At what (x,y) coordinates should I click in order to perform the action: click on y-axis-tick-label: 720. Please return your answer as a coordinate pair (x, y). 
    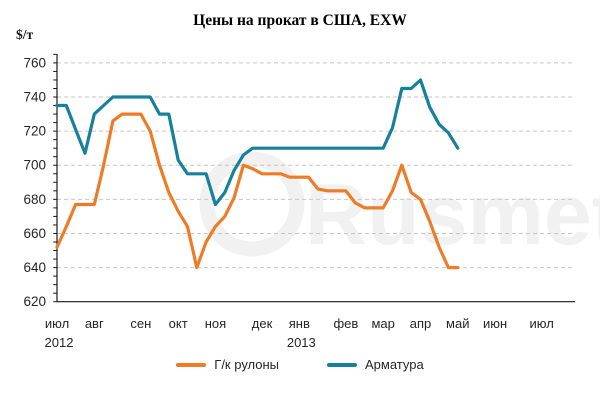
    Looking at the image, I should click on (34, 131).